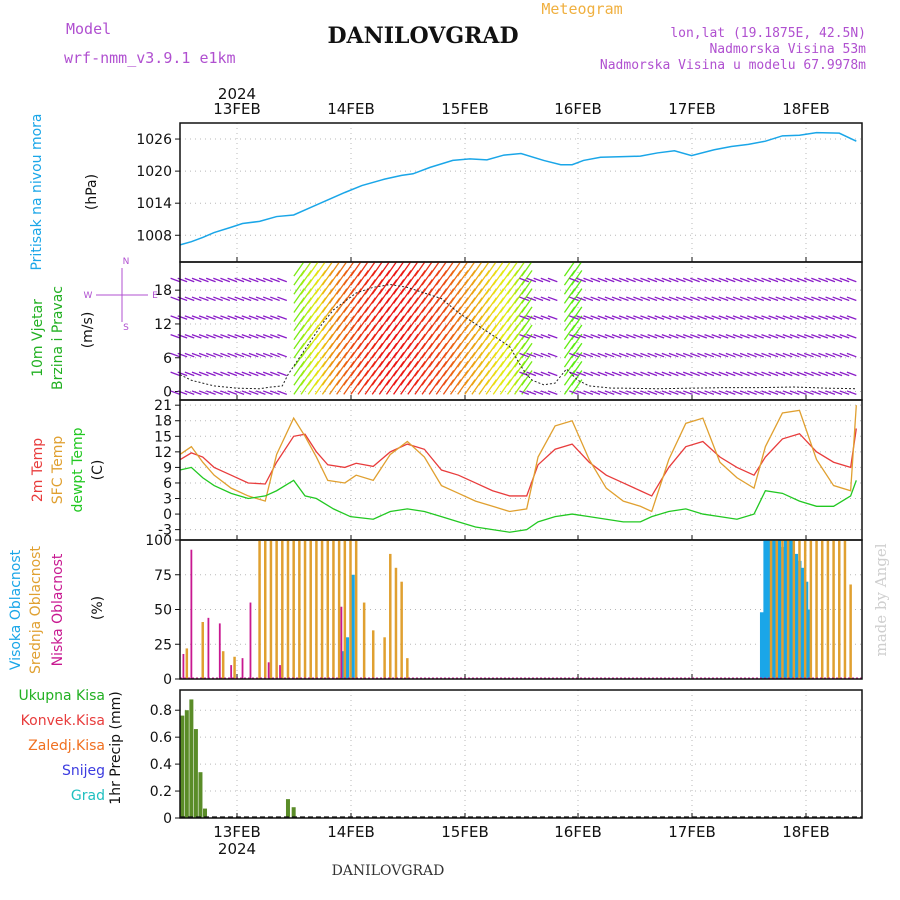 Image resolution: width=900 pixels, height=900 pixels. Describe the element at coordinates (167, 468) in the screenshot. I see `y-tick-label-4: 9` at that location.